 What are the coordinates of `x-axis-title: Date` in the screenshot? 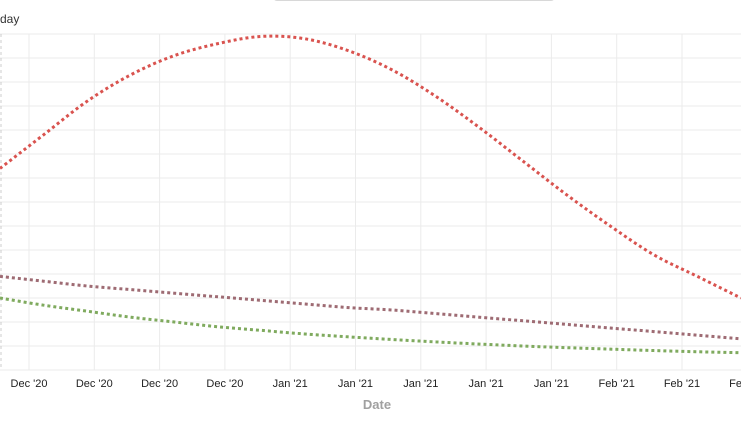 It's located at (377, 404).